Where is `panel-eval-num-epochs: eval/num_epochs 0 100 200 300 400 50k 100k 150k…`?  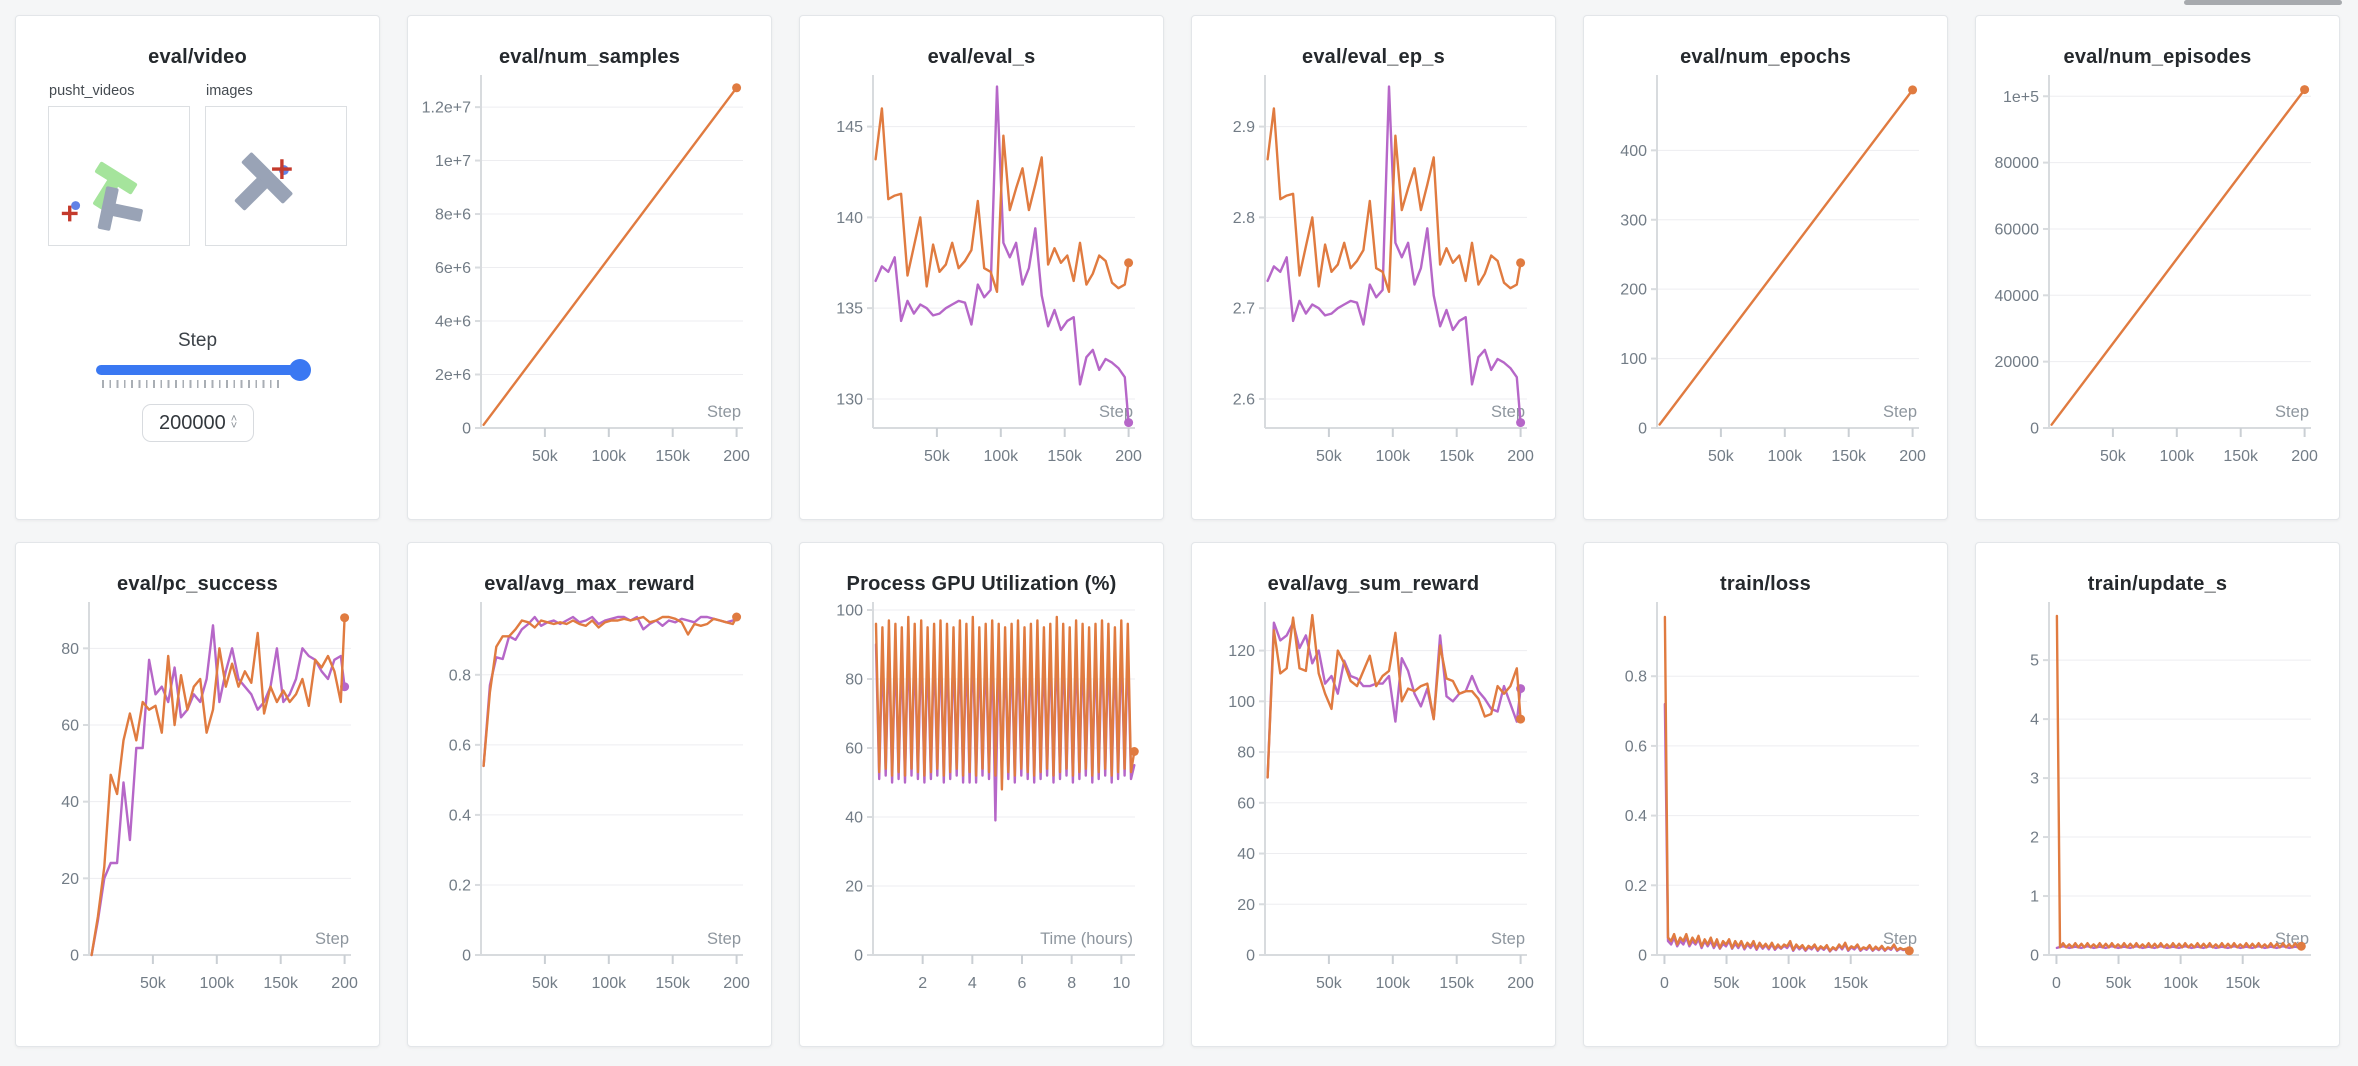
panel-eval-num-epochs: eval/num_epochs 0 100 200 300 400 50k 100k 150k… is located at coordinates (1765, 267).